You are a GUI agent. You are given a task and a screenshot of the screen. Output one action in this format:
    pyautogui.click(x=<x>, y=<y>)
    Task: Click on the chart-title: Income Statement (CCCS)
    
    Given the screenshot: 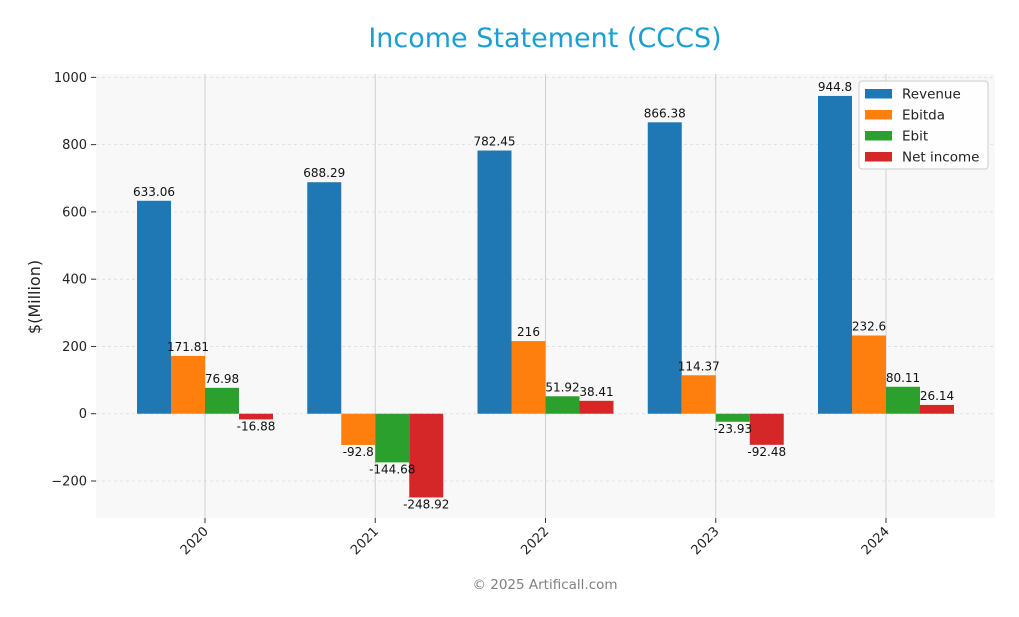 What is the action you would take?
    pyautogui.click(x=544, y=38)
    